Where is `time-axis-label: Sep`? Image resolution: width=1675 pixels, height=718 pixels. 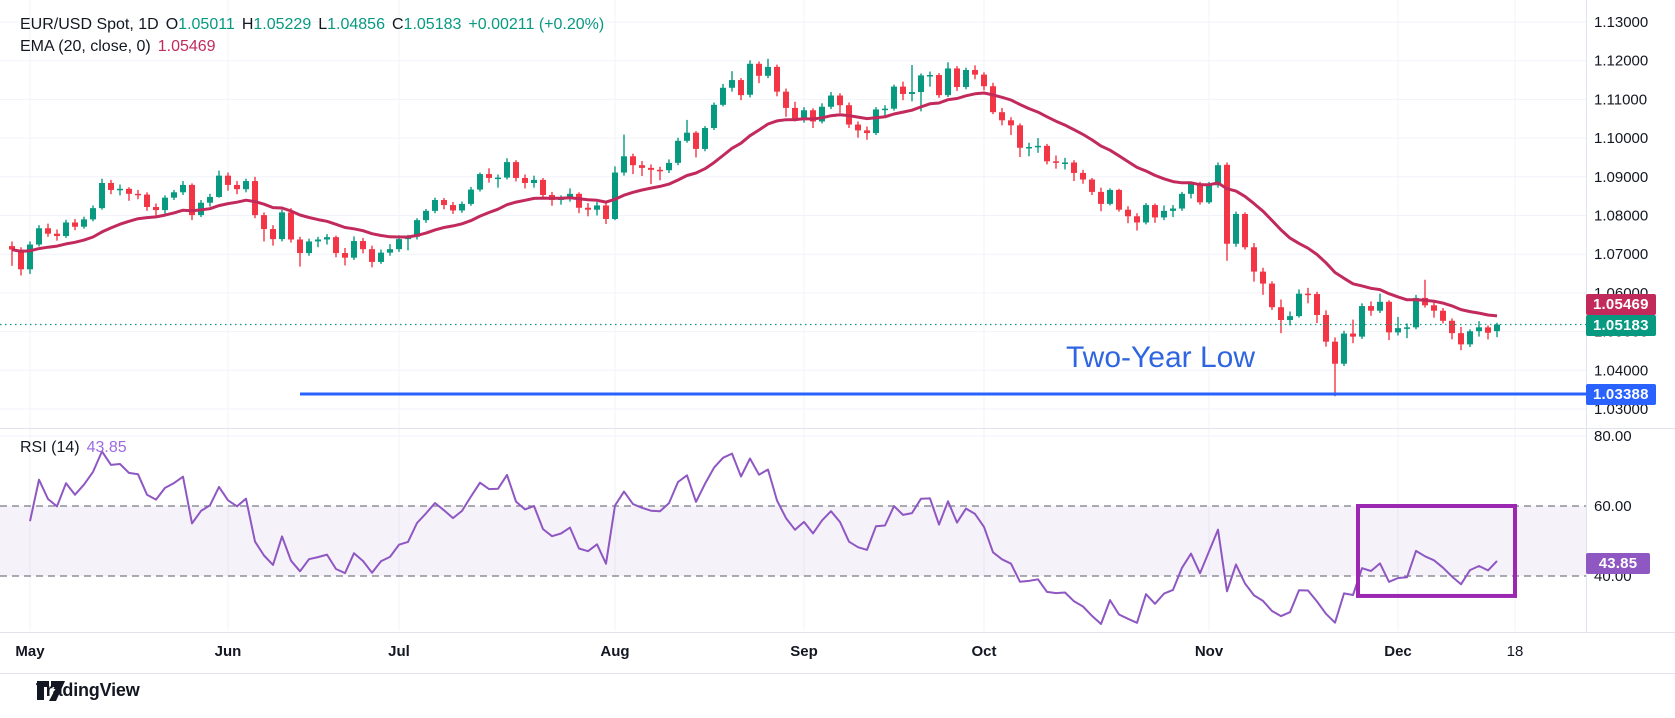 time-axis-label: Sep is located at coordinates (804, 651).